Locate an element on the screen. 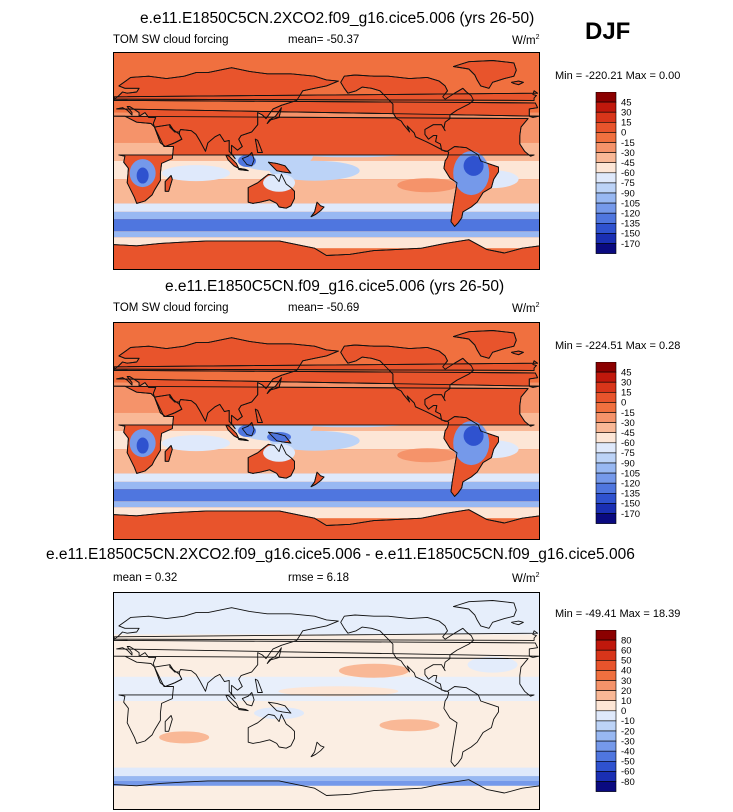  coastline-java is located at coordinates (243, 709).